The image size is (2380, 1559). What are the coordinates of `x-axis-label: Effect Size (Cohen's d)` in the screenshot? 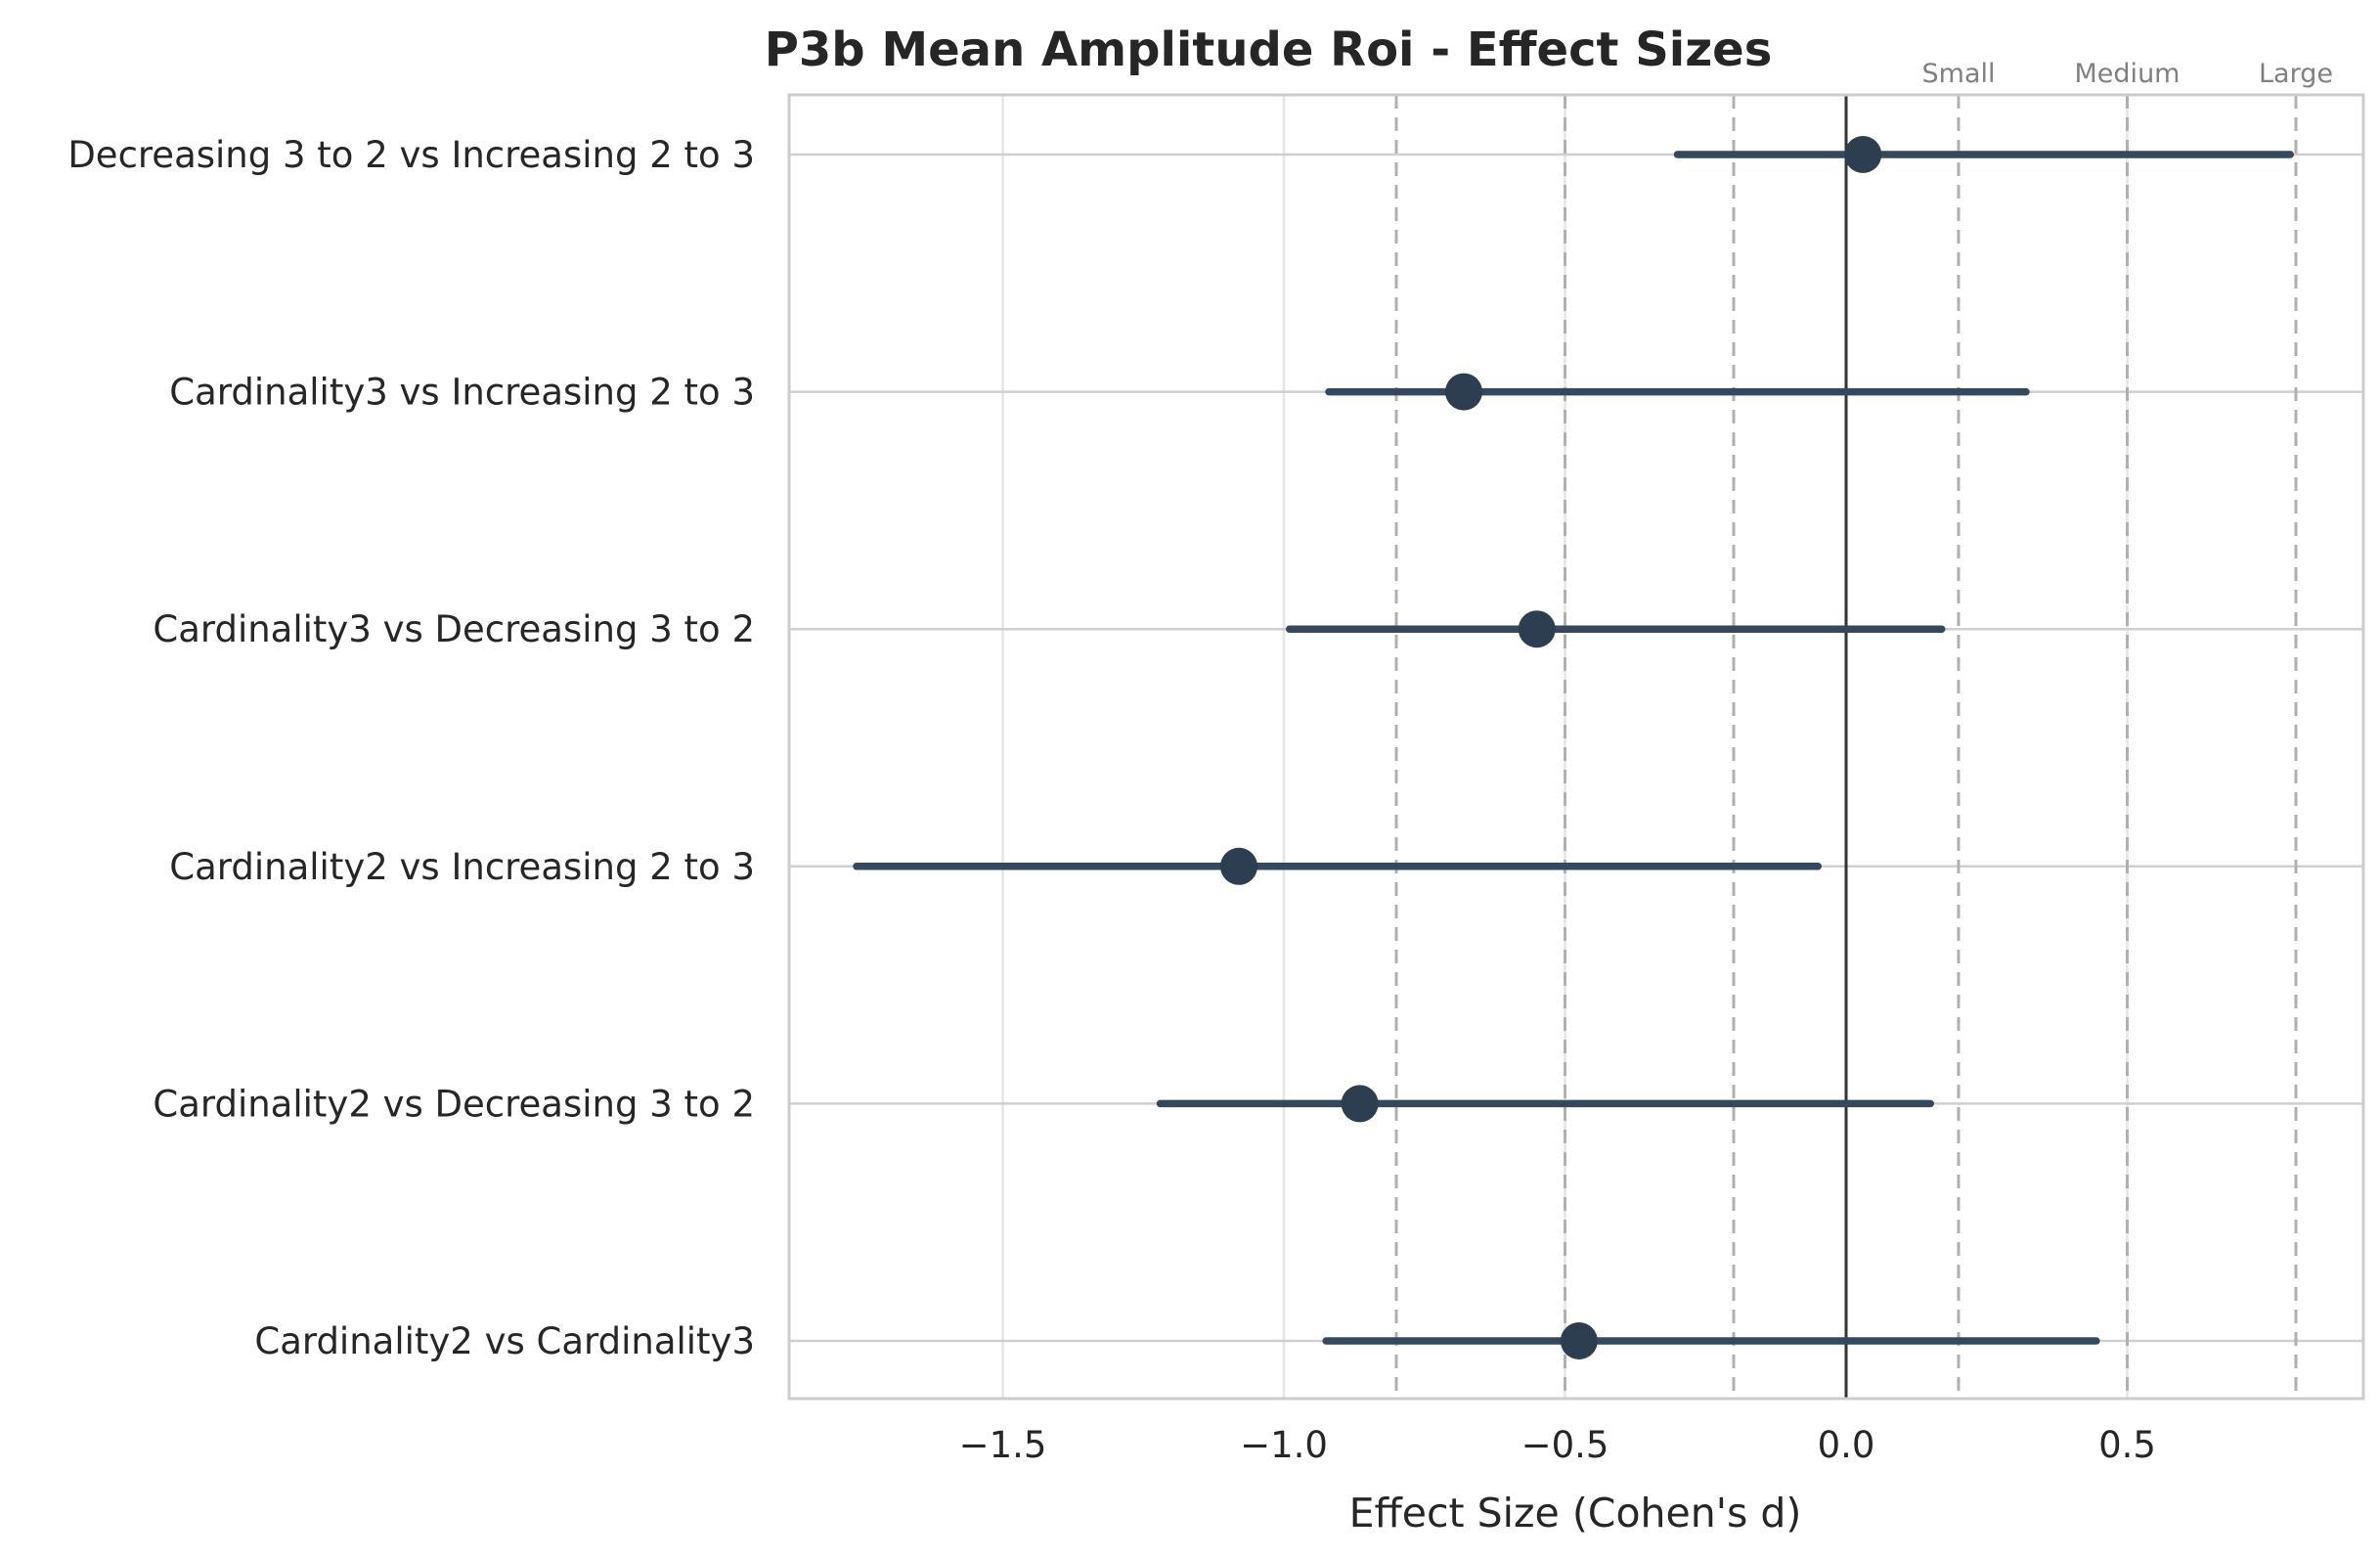 It's located at (1575, 1513).